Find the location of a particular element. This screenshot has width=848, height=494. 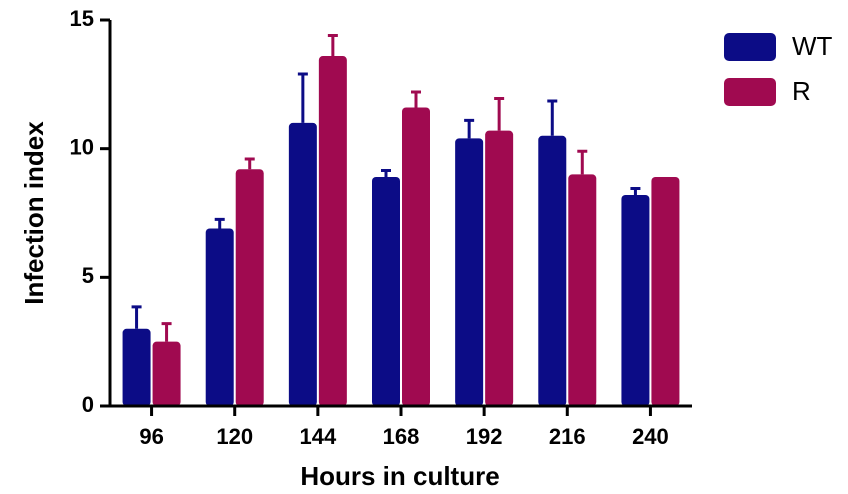

y-tick-label: 10 is located at coordinates (82, 146).